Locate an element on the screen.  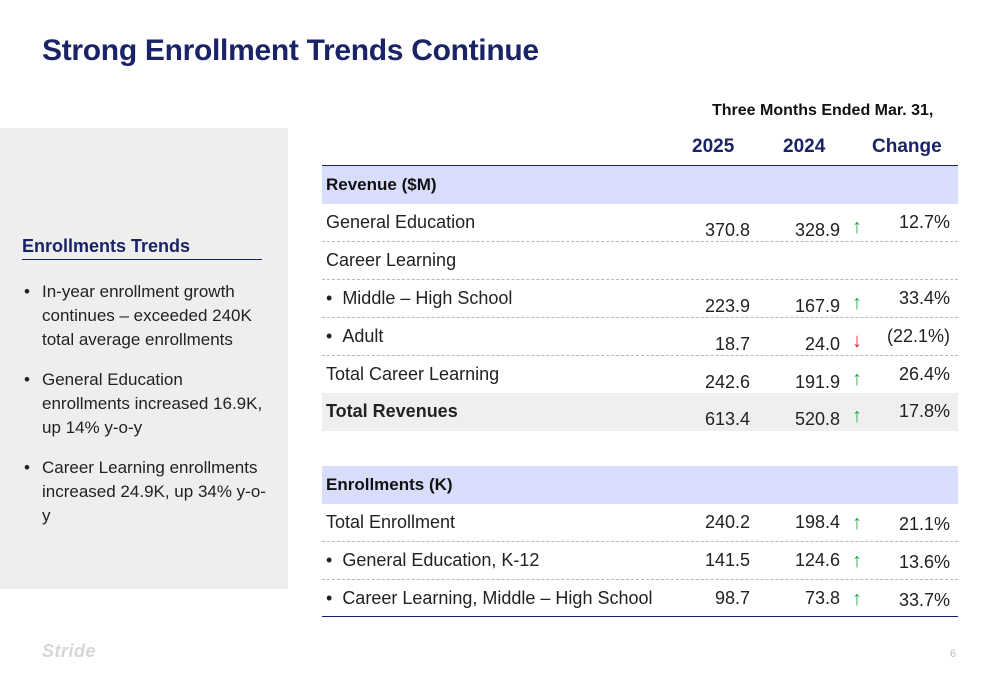
value-change: 33.4% is located at coordinates (924, 298).